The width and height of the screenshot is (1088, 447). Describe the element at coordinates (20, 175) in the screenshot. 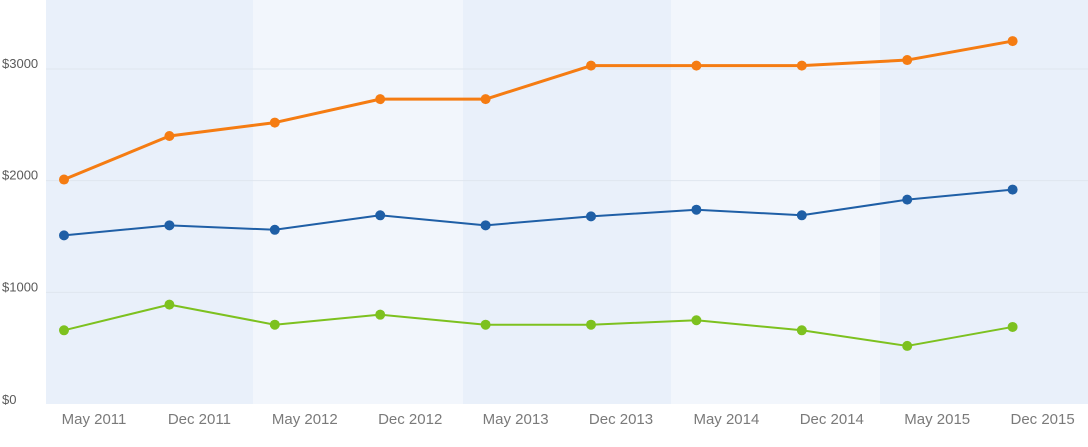

I see `y-tick-label: $2000` at that location.